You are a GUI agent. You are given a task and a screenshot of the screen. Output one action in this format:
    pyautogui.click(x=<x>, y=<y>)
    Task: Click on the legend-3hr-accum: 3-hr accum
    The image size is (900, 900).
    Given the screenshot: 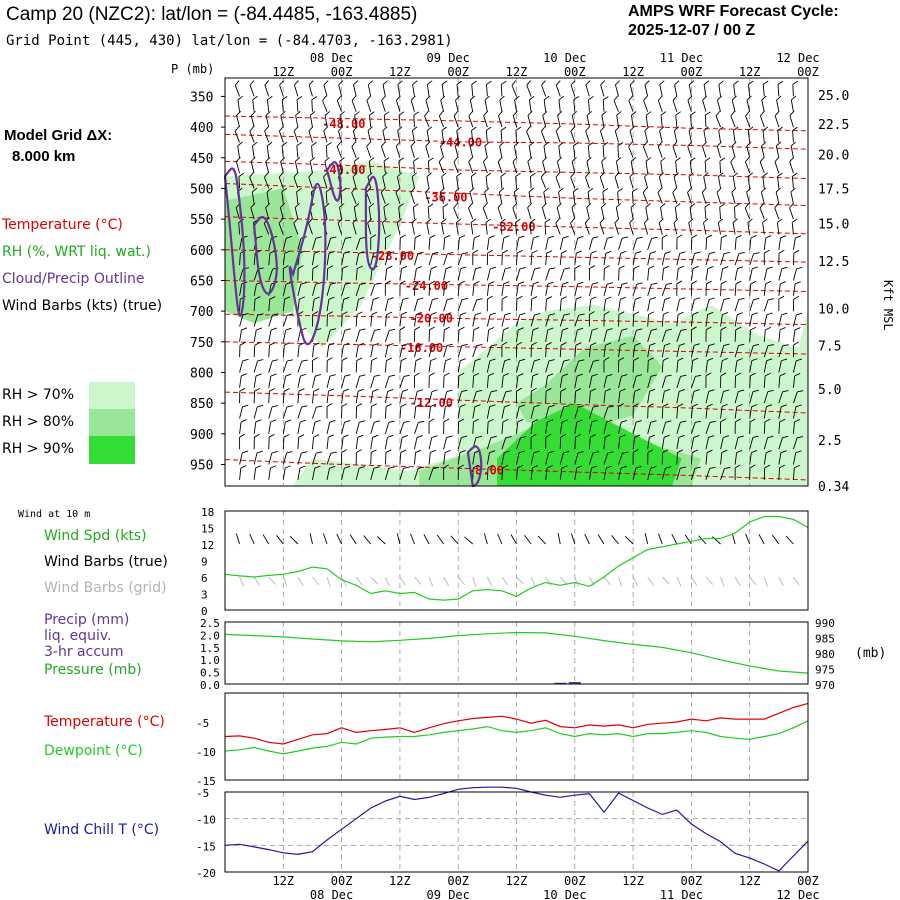 What is the action you would take?
    pyautogui.click(x=84, y=652)
    